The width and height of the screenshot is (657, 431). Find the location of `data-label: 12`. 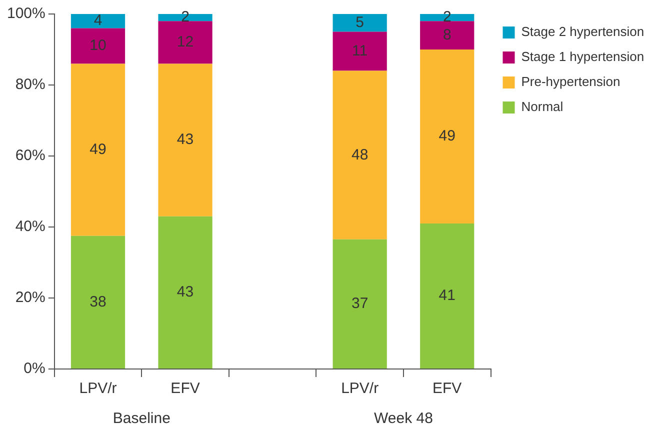

data-label: 12 is located at coordinates (185, 42).